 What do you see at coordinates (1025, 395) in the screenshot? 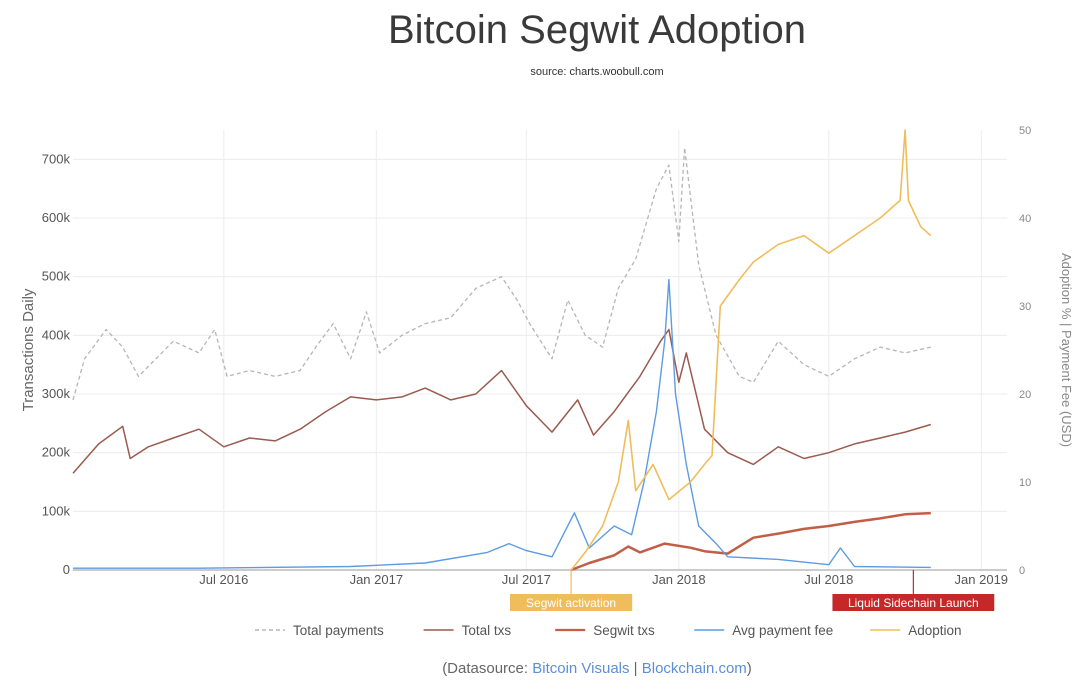
I see `y2-tick-label: 20` at bounding box center [1025, 395].